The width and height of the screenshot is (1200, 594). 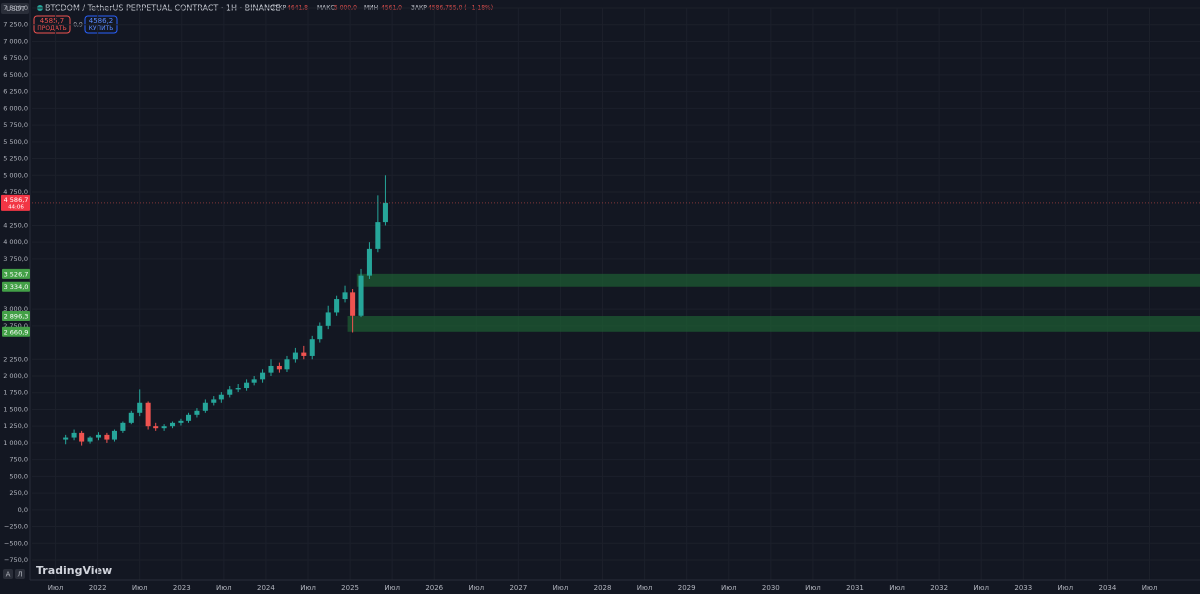 I want to click on y-tick-label: 1 250,0, so click(x=15, y=426).